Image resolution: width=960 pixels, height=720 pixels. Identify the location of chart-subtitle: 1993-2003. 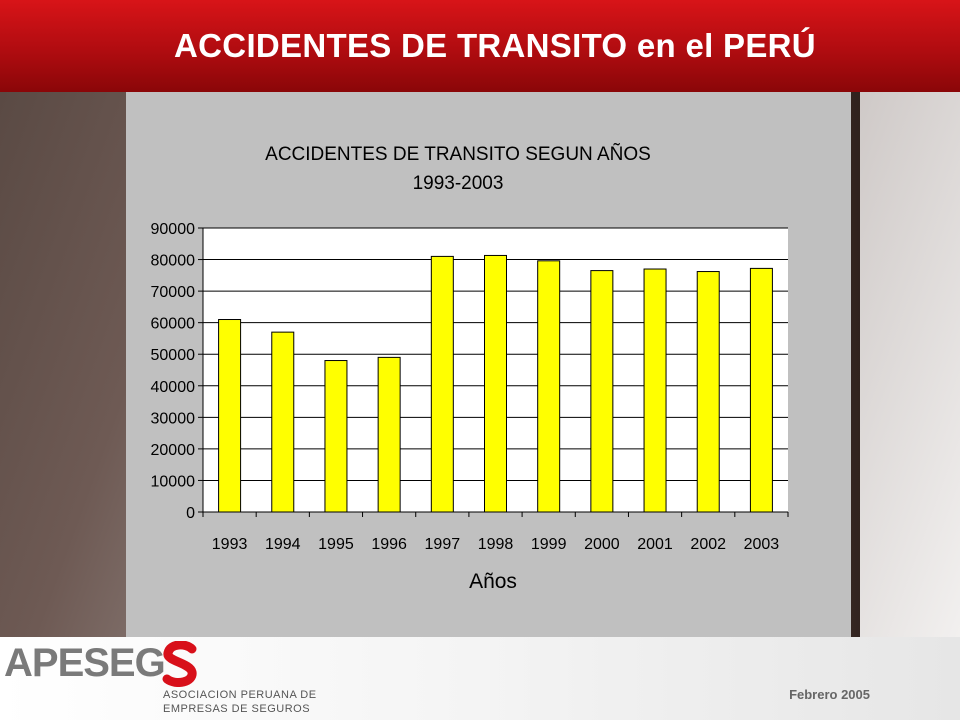
(458, 183).